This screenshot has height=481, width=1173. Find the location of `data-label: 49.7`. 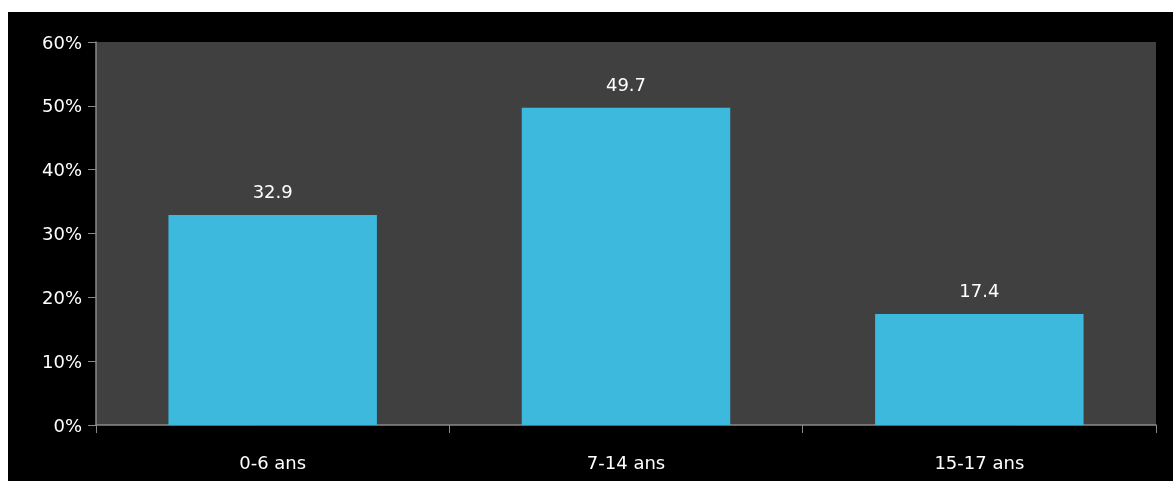

data-label: 49.7 is located at coordinates (626, 85).